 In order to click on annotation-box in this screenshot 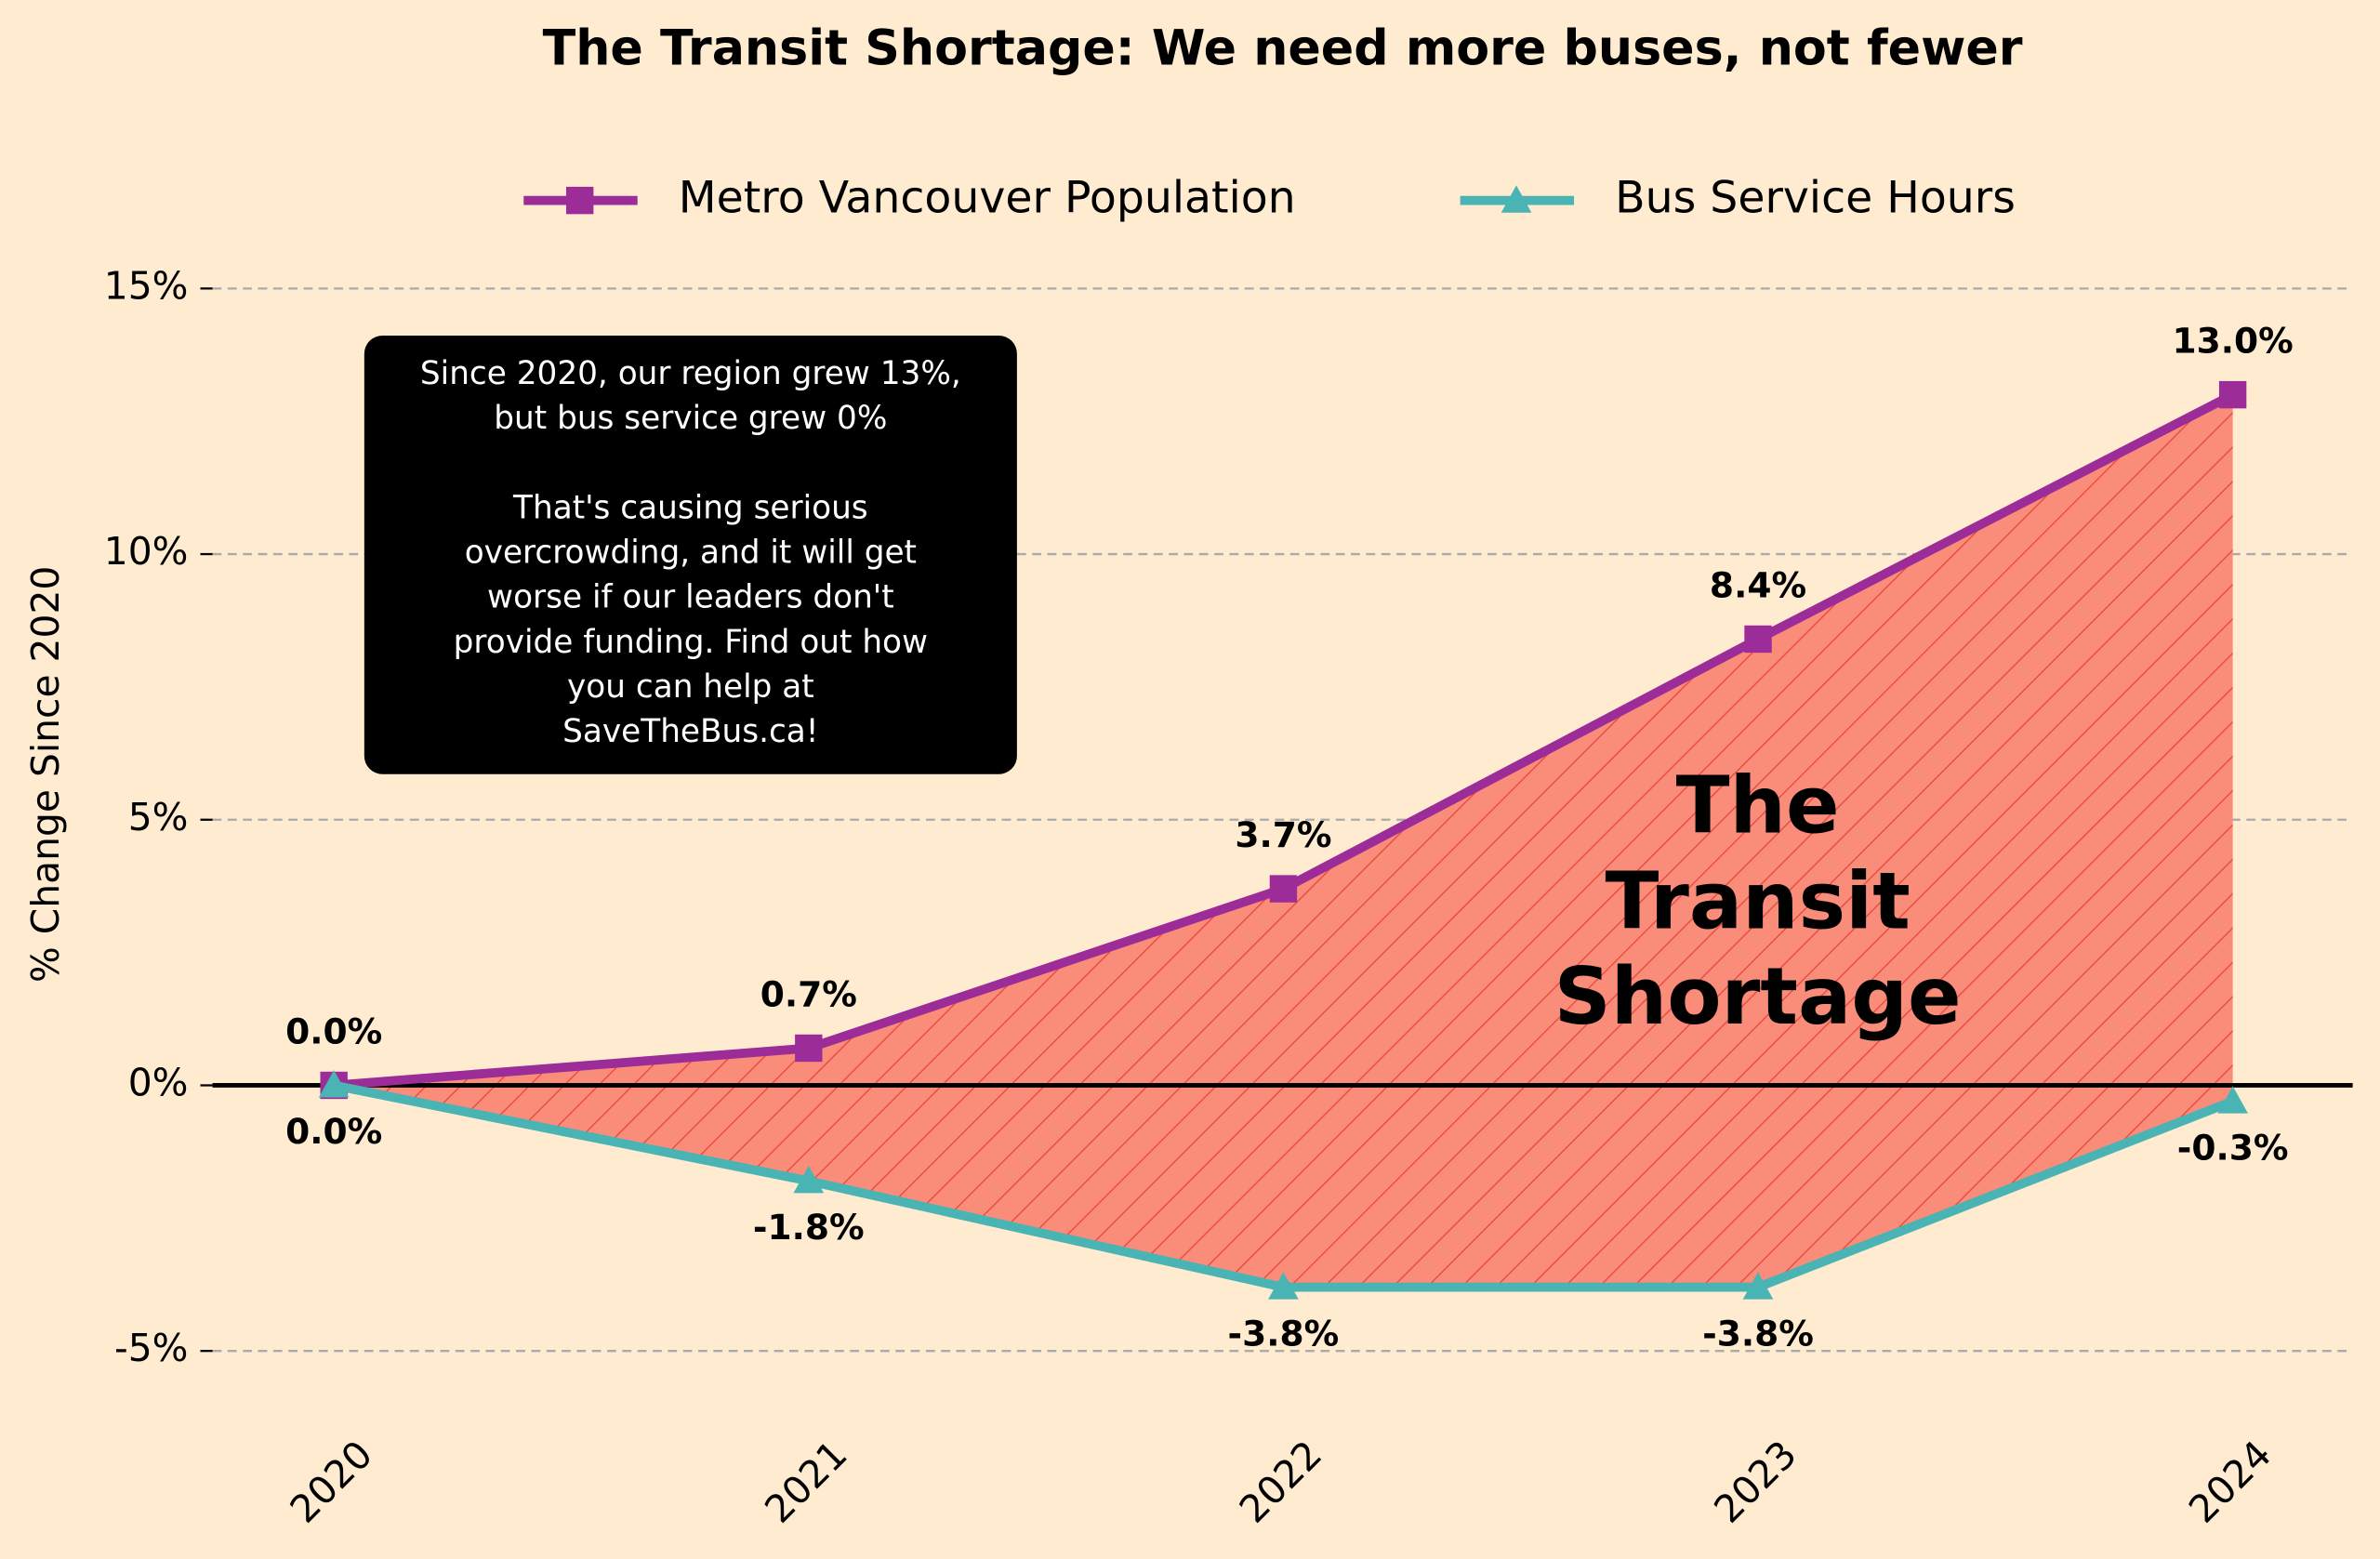, I will do `click(690, 554)`.